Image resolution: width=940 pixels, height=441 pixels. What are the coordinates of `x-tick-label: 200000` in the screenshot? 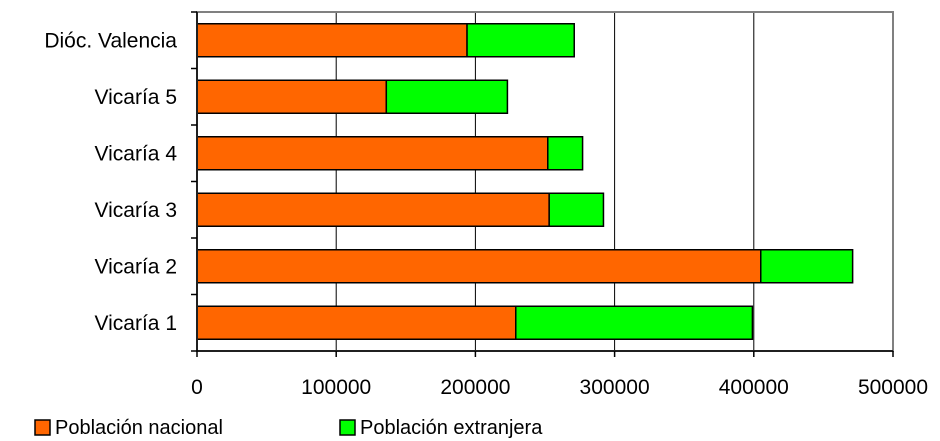 It's located at (475, 387).